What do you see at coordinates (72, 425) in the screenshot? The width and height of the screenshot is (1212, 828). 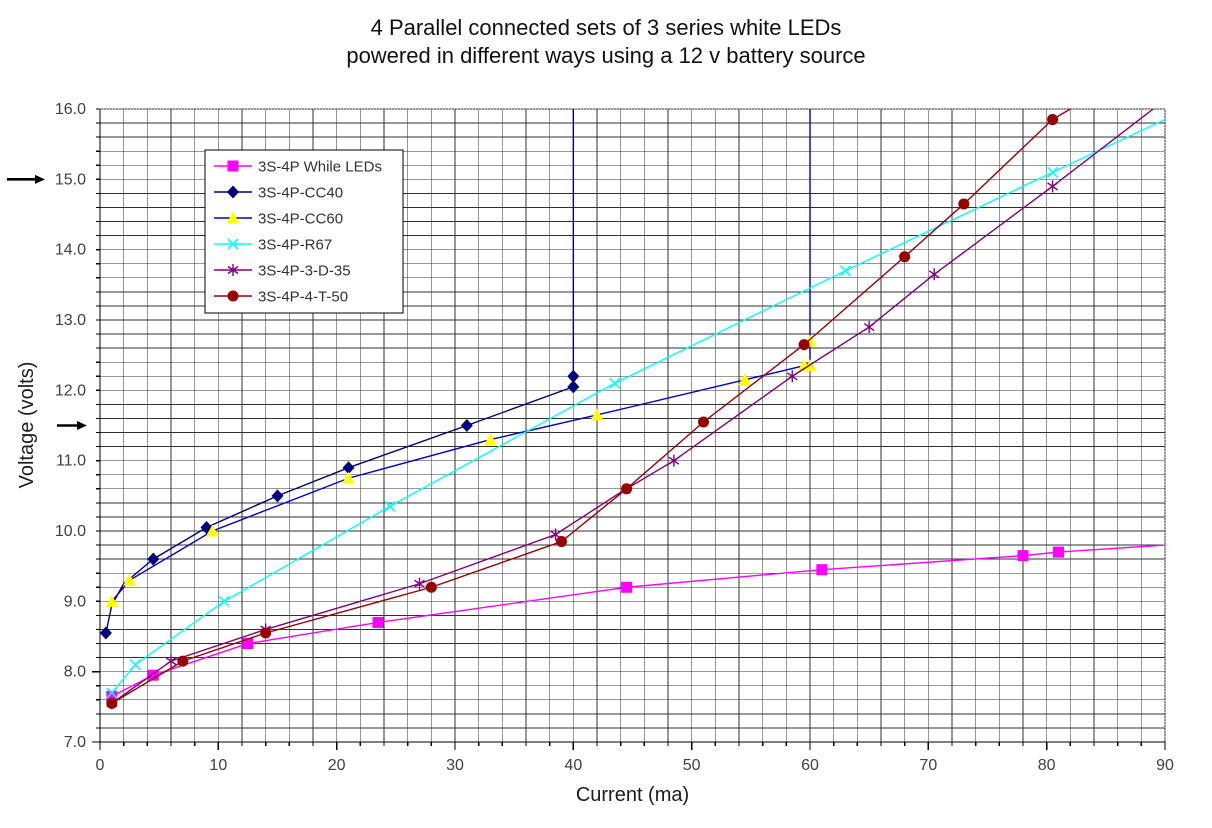 I see `arrow-annotation-11.5` at bounding box center [72, 425].